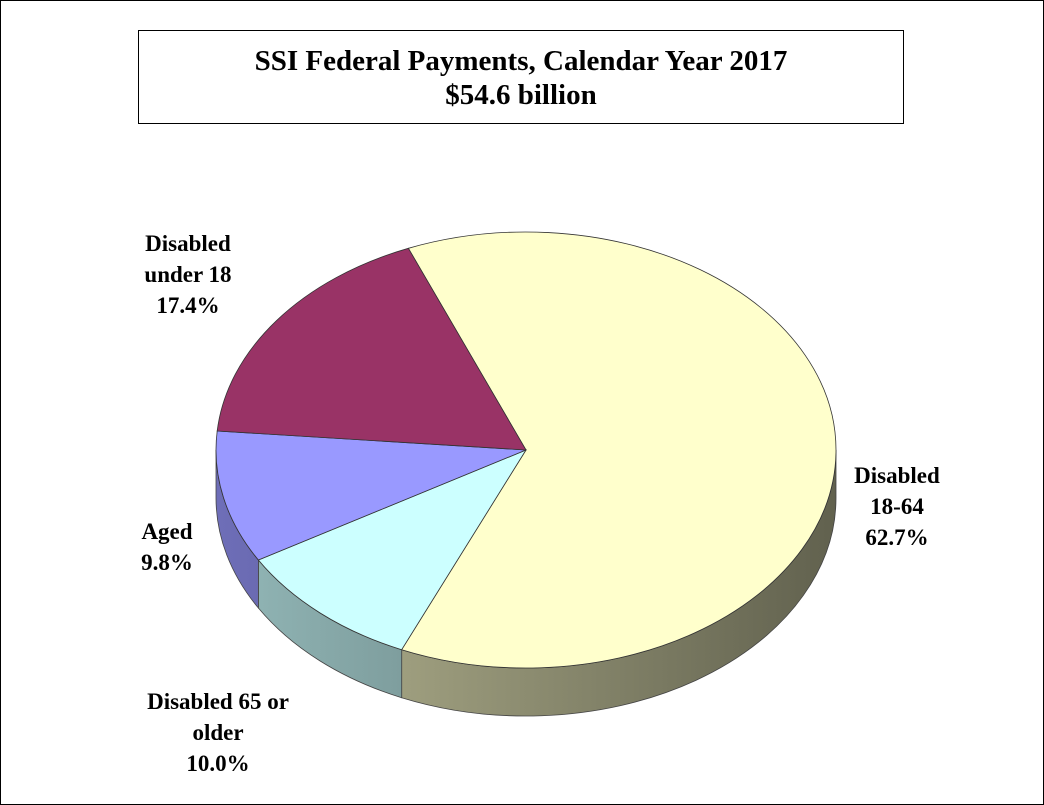 The image size is (1044, 805). I want to click on value-label: 17.4%, so click(188, 305).